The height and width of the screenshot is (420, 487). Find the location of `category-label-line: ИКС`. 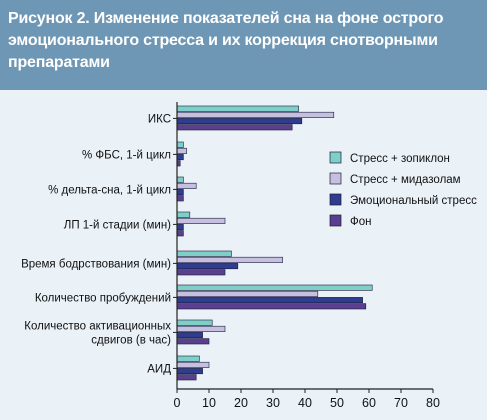

category-label-line: ИКС is located at coordinates (159, 119).